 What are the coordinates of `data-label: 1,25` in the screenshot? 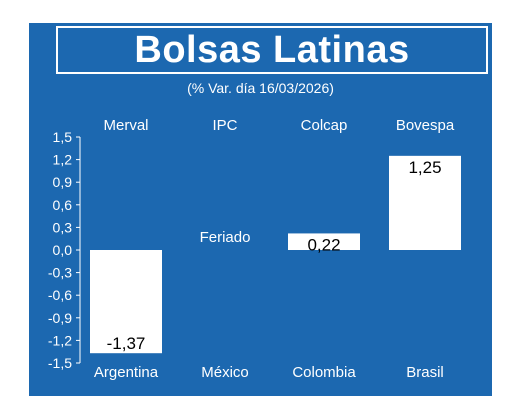 It's located at (424, 167).